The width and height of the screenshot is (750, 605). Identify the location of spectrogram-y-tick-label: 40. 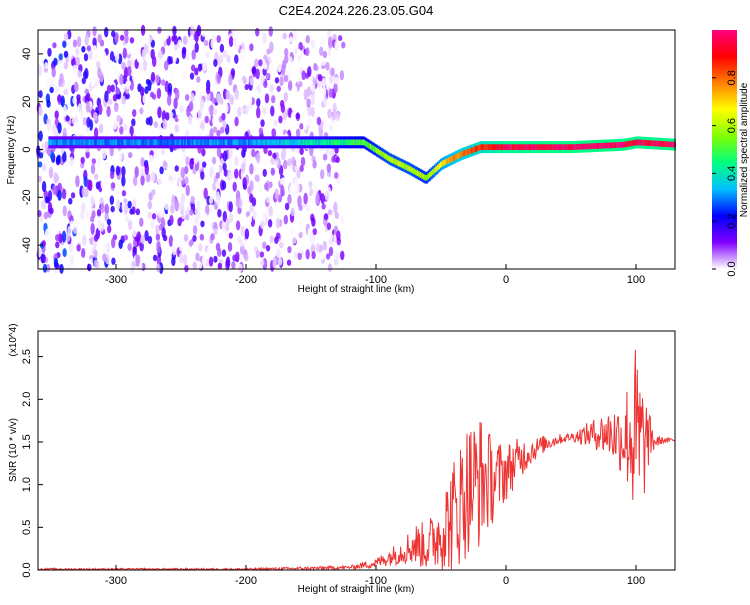
(27, 54).